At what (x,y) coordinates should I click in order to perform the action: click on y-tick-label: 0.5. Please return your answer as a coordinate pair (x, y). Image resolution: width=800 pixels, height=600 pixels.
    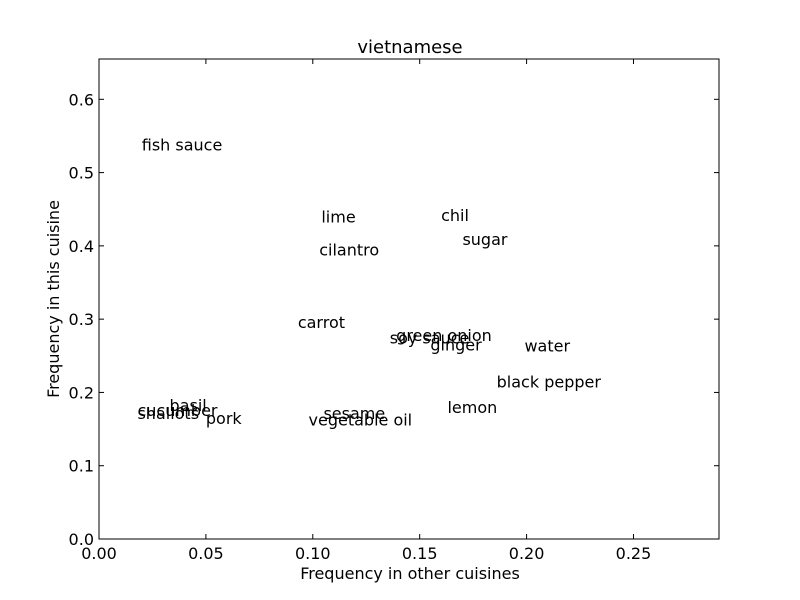
    Looking at the image, I should click on (81, 173).